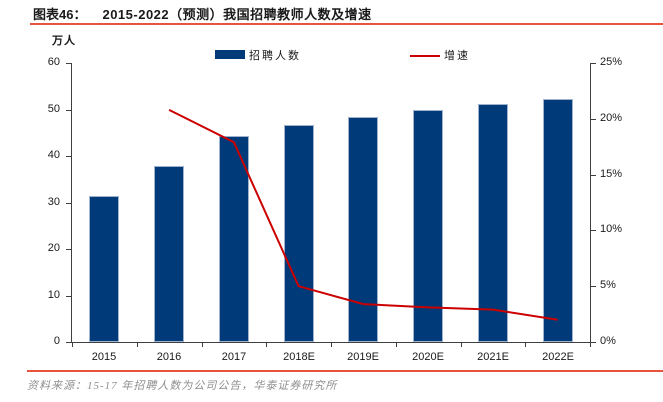 The width and height of the screenshot is (663, 402). I want to click on title-divider, so click(346, 24).